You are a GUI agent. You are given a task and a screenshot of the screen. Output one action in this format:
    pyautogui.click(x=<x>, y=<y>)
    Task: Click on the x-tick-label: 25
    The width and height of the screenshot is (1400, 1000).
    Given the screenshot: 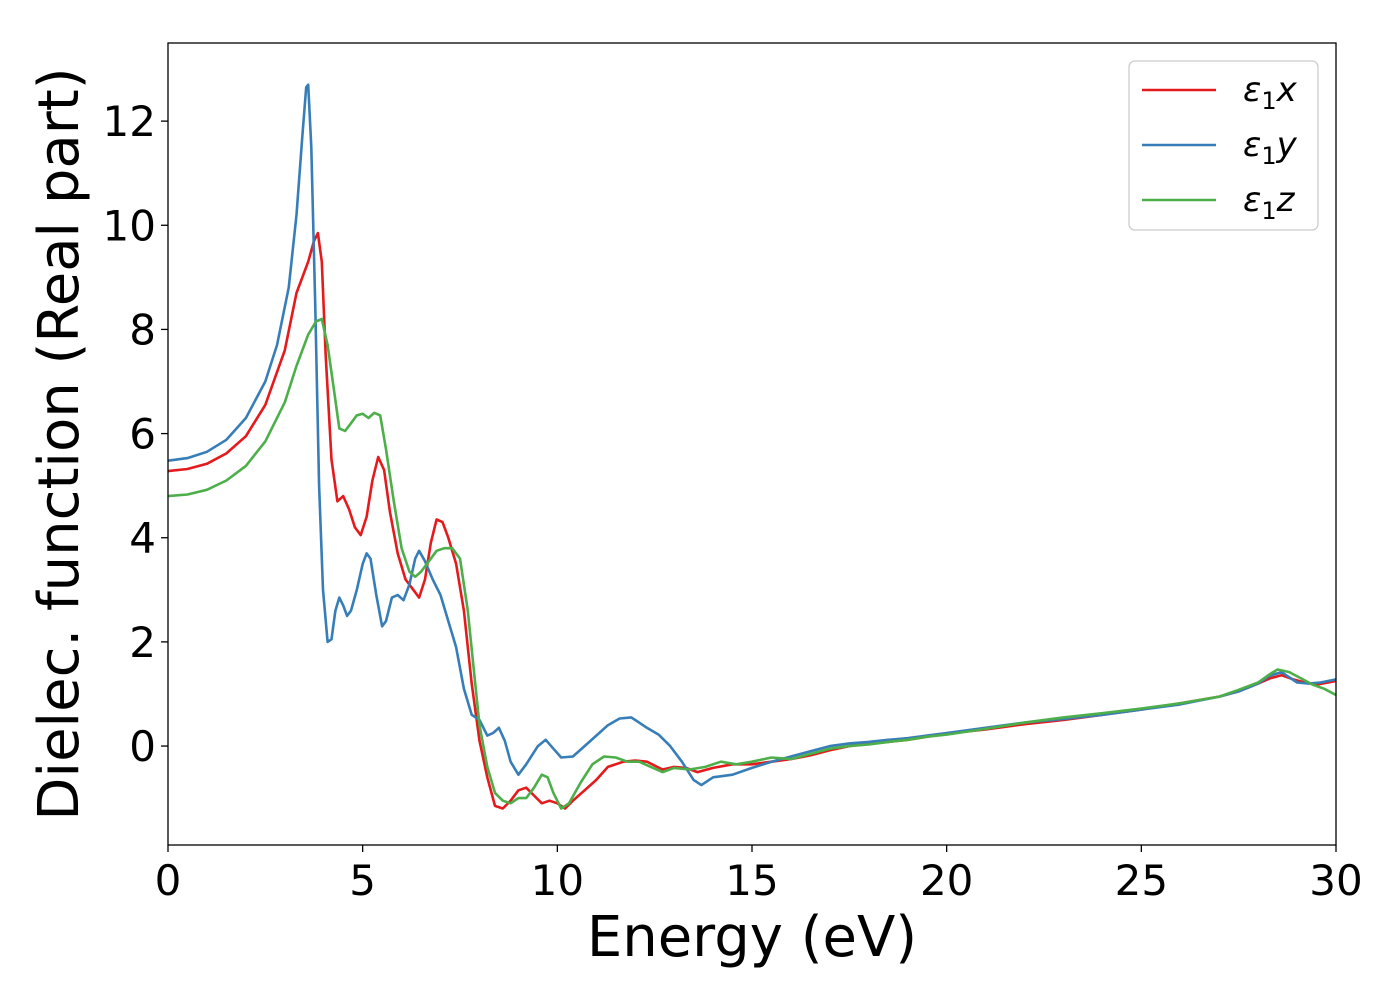 What is the action you would take?
    pyautogui.click(x=1141, y=880)
    